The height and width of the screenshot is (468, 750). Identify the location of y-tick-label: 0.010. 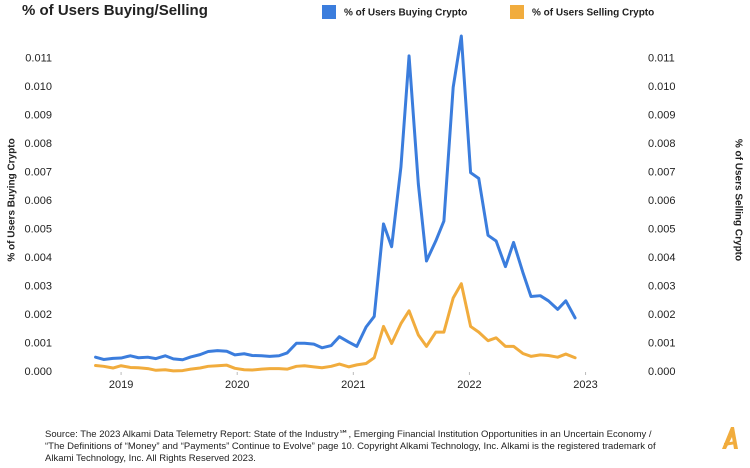
(38, 87).